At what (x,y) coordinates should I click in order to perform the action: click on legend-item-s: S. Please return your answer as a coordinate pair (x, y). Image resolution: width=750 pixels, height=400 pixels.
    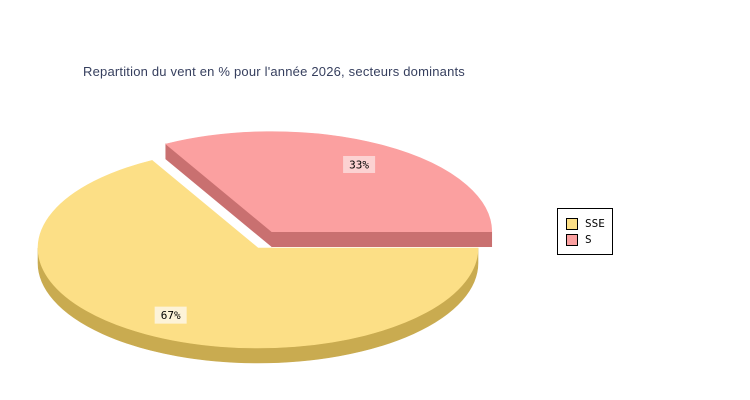
    Looking at the image, I should click on (589, 239).